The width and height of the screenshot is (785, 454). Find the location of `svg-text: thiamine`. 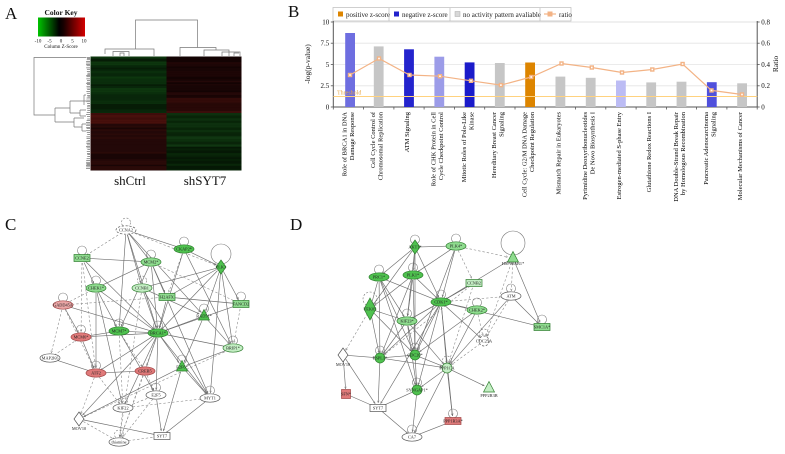

svg-text: thiamine is located at coordinates (118, 442).